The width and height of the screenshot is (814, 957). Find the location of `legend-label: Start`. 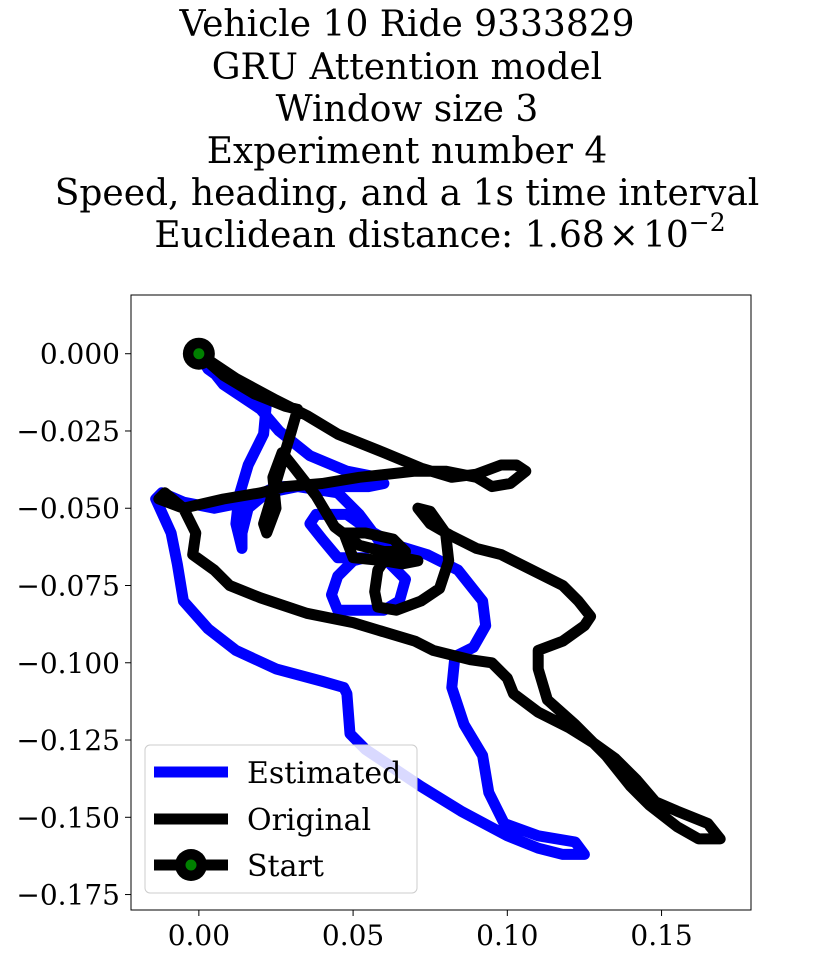

legend-label: Start is located at coordinates (285, 866).